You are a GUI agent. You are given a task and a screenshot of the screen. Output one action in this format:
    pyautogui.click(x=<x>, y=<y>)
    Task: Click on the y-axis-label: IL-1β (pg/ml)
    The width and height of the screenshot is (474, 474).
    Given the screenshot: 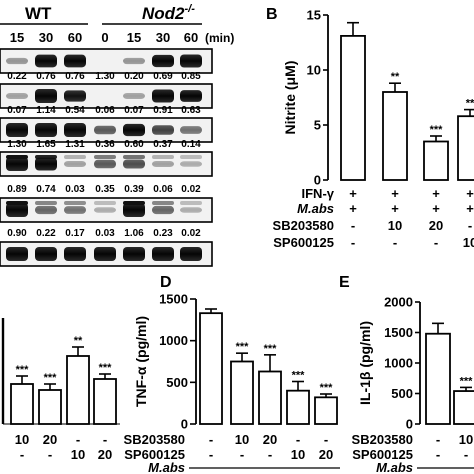 What is the action you would take?
    pyautogui.click(x=365, y=363)
    